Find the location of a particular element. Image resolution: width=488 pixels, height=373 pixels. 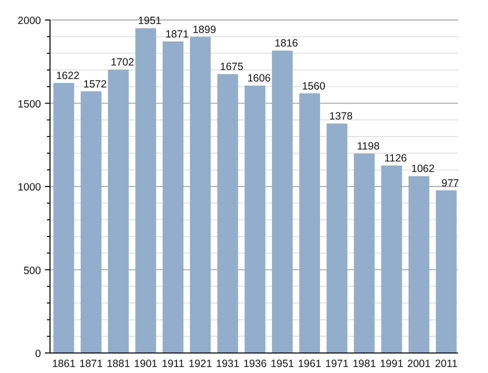

x-tick-label: 1991 is located at coordinates (392, 364).